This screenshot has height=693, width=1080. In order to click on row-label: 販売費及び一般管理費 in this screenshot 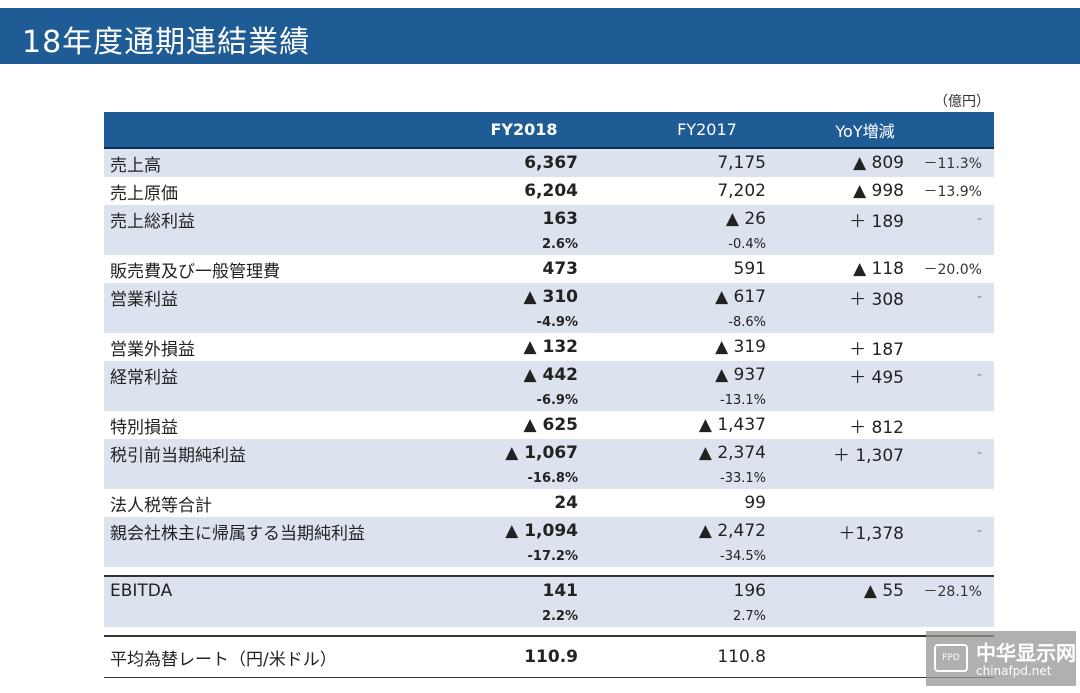, I will do `click(195, 271)`.